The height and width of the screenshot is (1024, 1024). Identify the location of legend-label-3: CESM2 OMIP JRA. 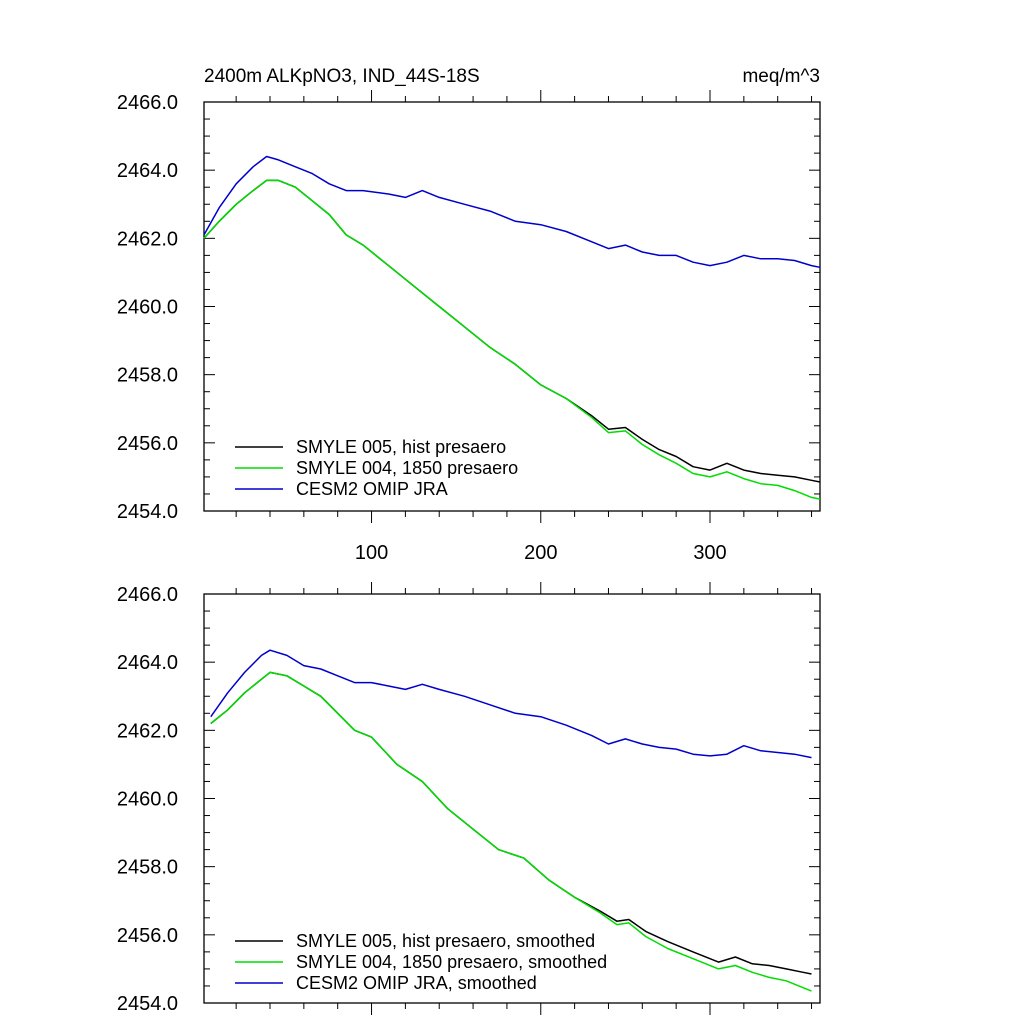
(372, 489).